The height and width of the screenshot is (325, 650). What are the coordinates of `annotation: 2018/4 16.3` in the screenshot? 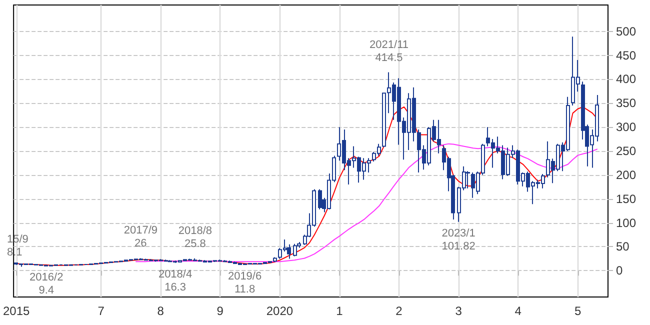 It's located at (175, 281).